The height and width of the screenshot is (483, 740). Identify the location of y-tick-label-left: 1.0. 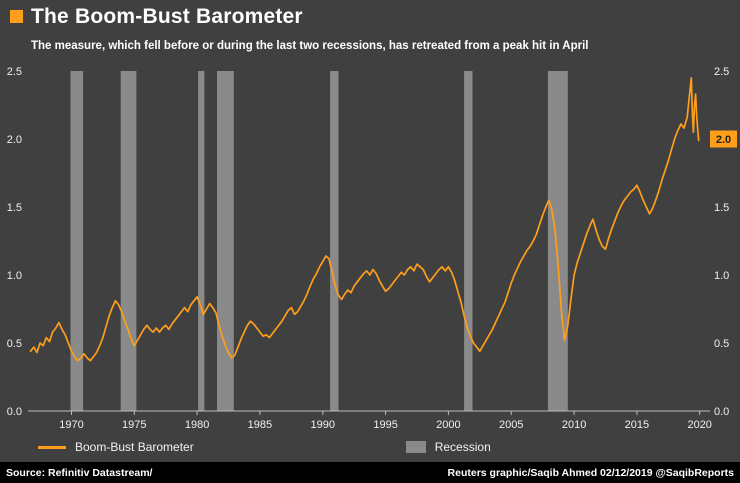
(14, 276).